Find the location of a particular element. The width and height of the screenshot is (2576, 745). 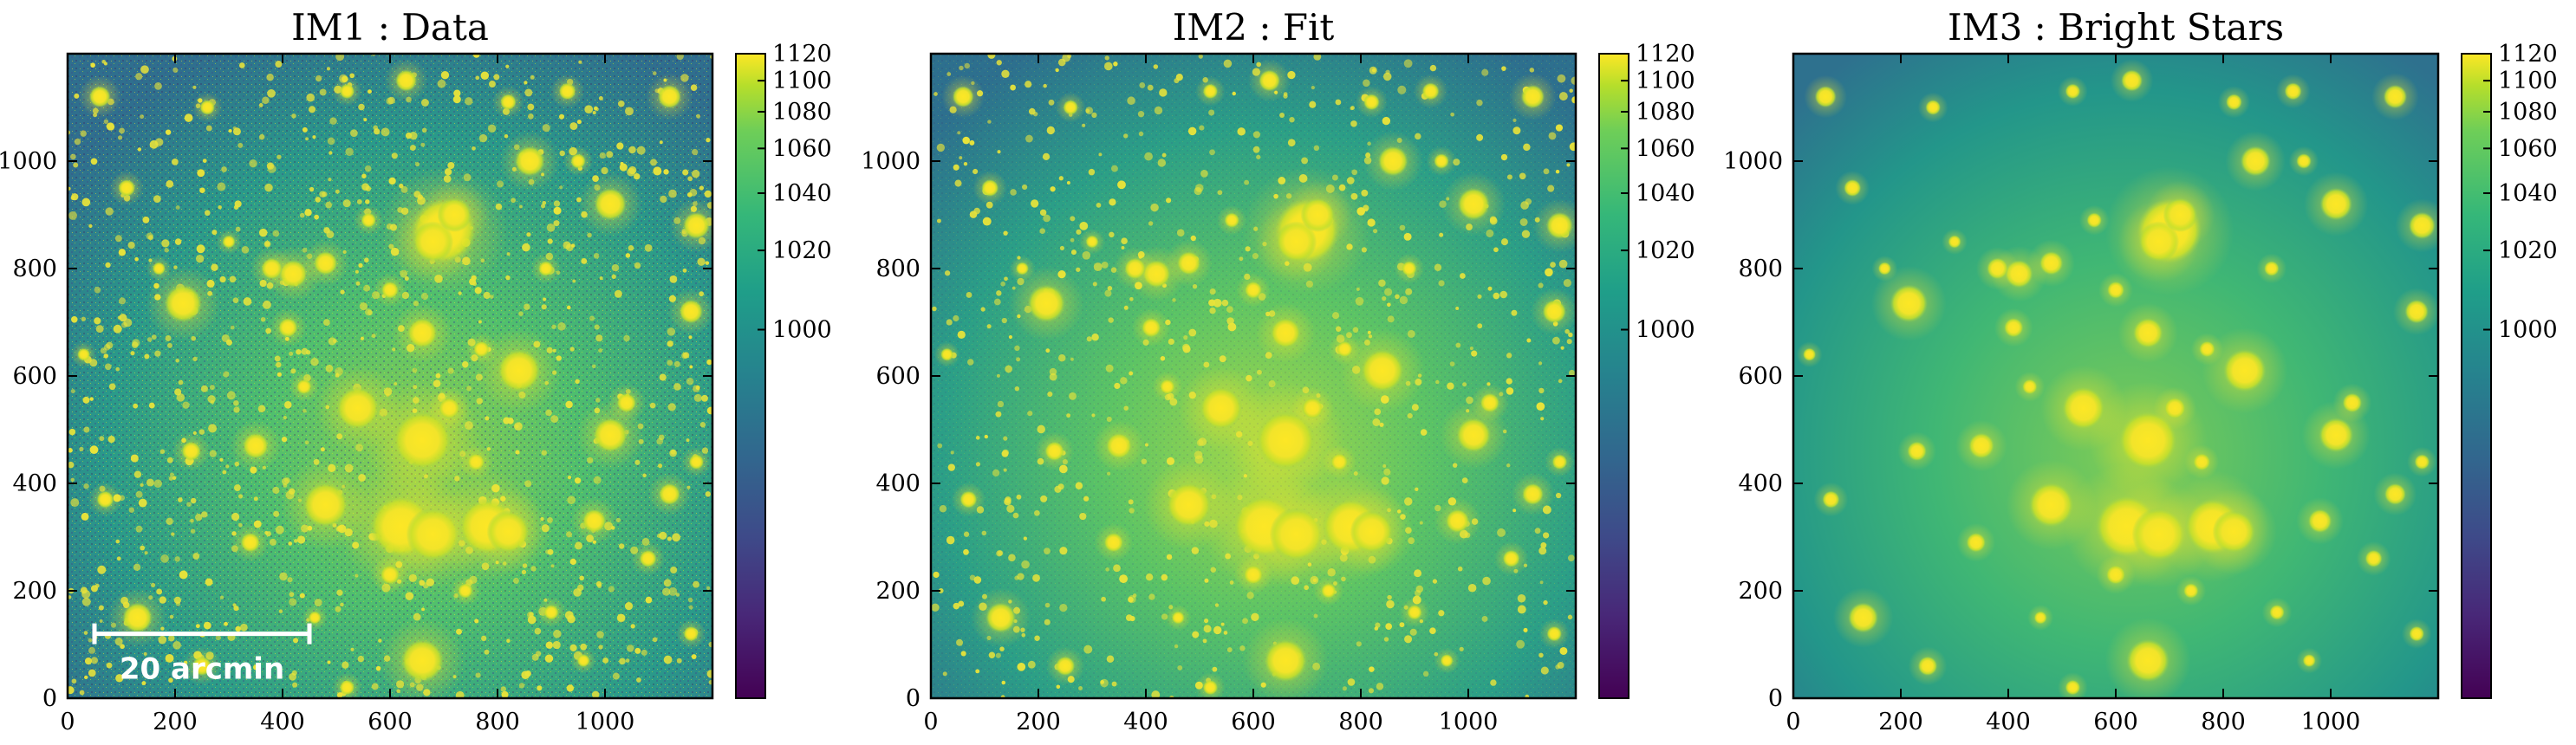

y-tick-label: 400 is located at coordinates (1760, 483).